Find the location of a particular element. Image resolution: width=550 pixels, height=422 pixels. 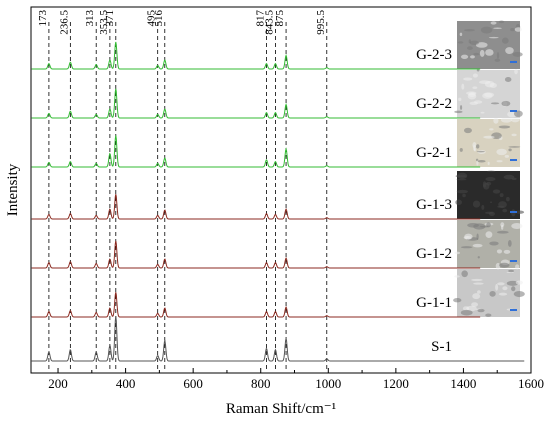

series-label-G-1-1: G-1-1 is located at coordinates (434, 303).